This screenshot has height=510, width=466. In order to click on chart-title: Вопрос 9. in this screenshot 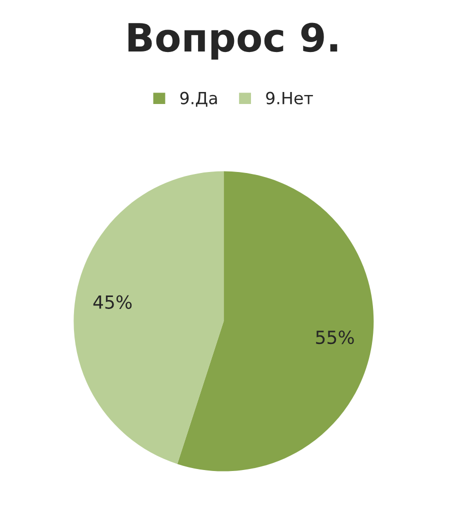, I will do `click(233, 41)`.